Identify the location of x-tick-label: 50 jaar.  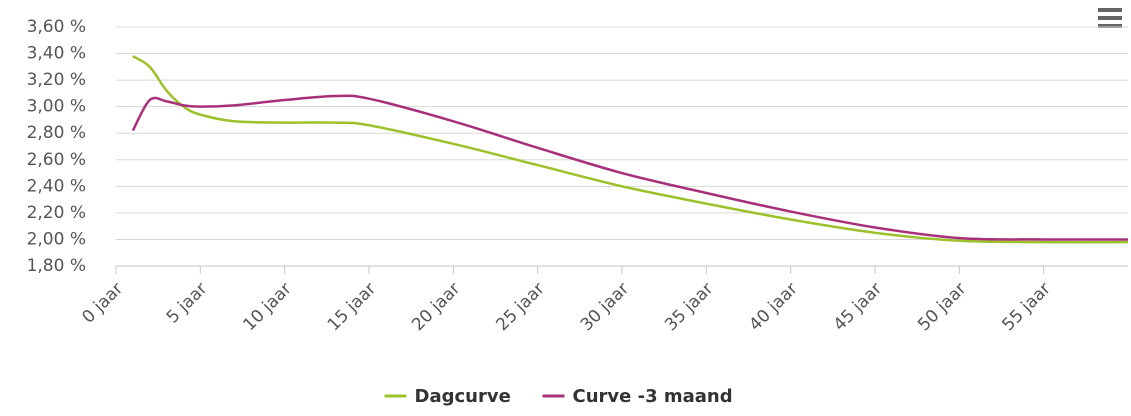
(942, 307).